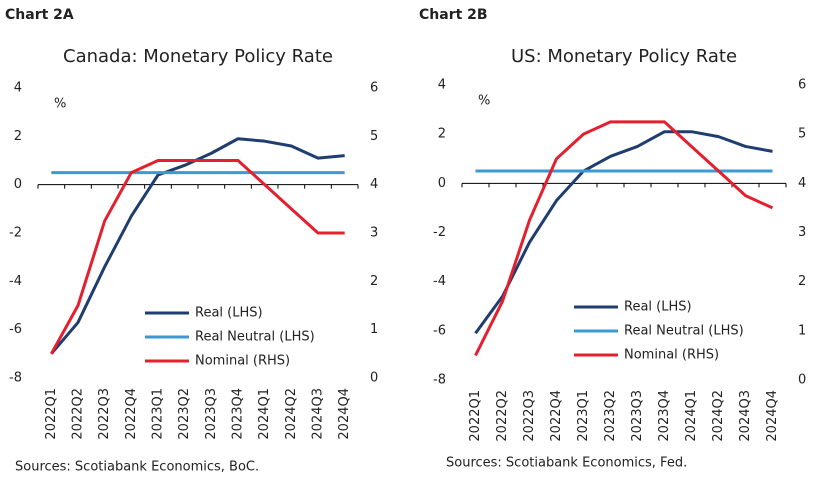 This screenshot has height=482, width=828. Describe the element at coordinates (197, 257) in the screenshot. I see `line-series` at that location.